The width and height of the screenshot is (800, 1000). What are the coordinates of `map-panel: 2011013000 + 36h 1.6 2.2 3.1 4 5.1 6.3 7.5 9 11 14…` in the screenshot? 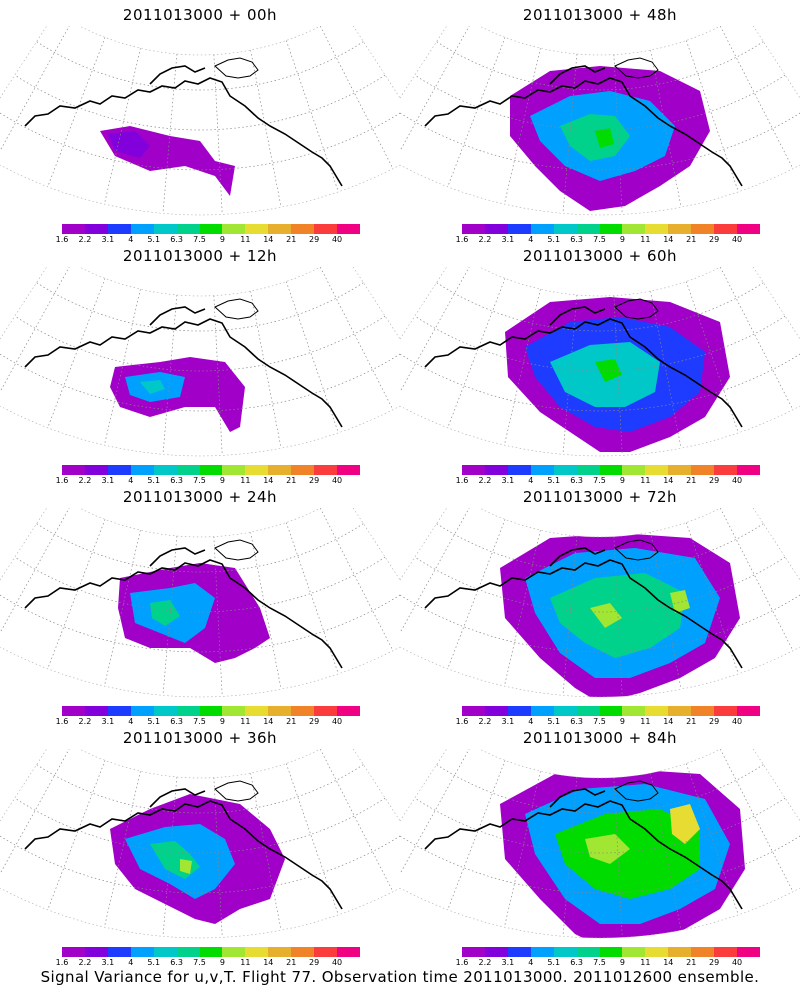 It's located at (200, 848).